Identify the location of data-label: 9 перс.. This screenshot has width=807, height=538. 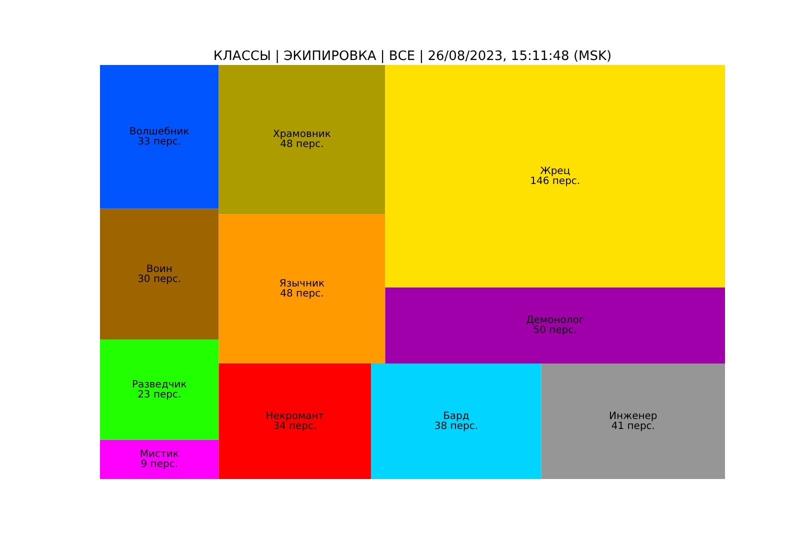
(159, 464).